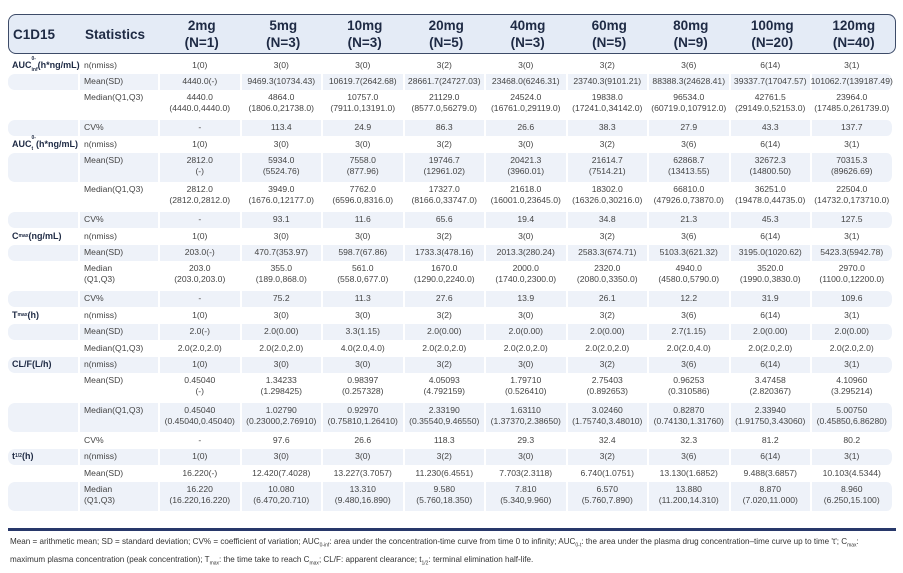 This screenshot has width=903, height=573. I want to click on value-cell: 80.2, so click(853, 440).